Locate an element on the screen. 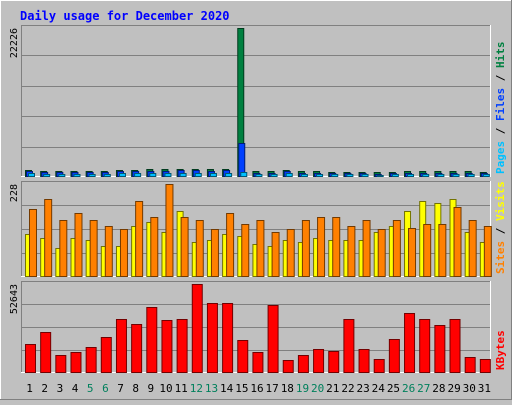 This screenshot has width=512, height=405. legend-part: Visits is located at coordinates (500, 201).